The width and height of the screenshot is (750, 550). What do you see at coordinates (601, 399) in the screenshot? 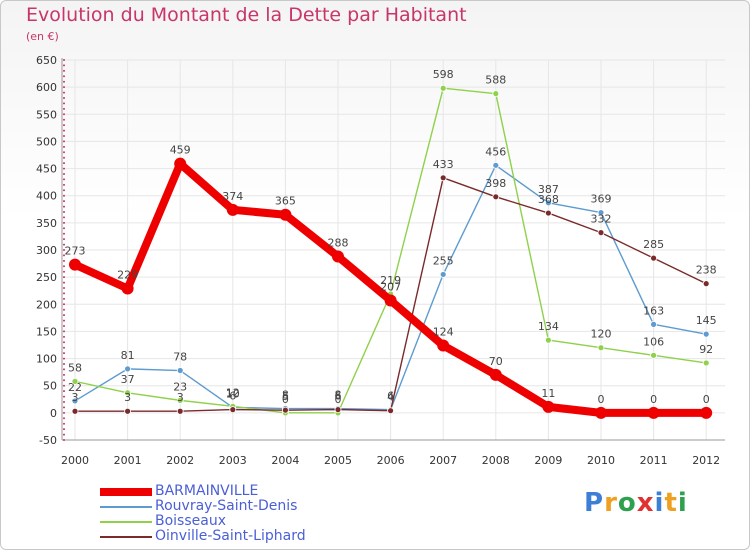
I see `data-label-barmainville: 0` at bounding box center [601, 399].